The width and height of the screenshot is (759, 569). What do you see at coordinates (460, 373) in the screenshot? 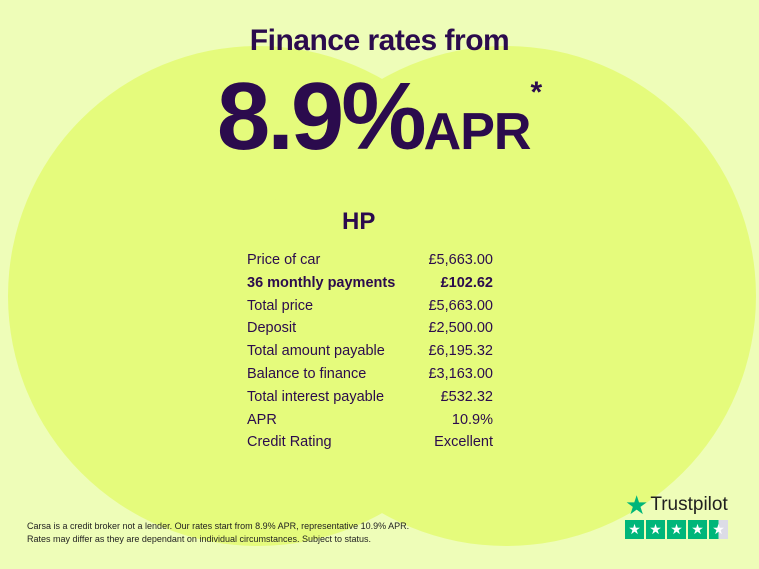
I see `row-value: £3,163.00` at bounding box center [460, 373].